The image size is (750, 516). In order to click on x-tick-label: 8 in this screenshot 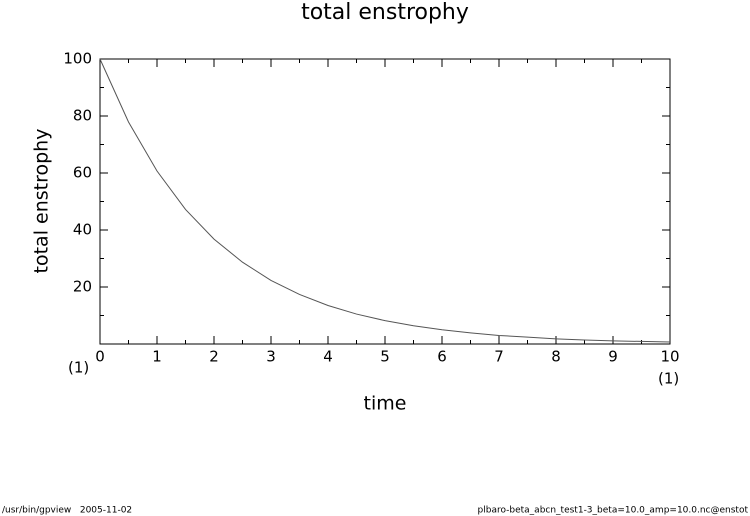, I will do `click(556, 357)`.